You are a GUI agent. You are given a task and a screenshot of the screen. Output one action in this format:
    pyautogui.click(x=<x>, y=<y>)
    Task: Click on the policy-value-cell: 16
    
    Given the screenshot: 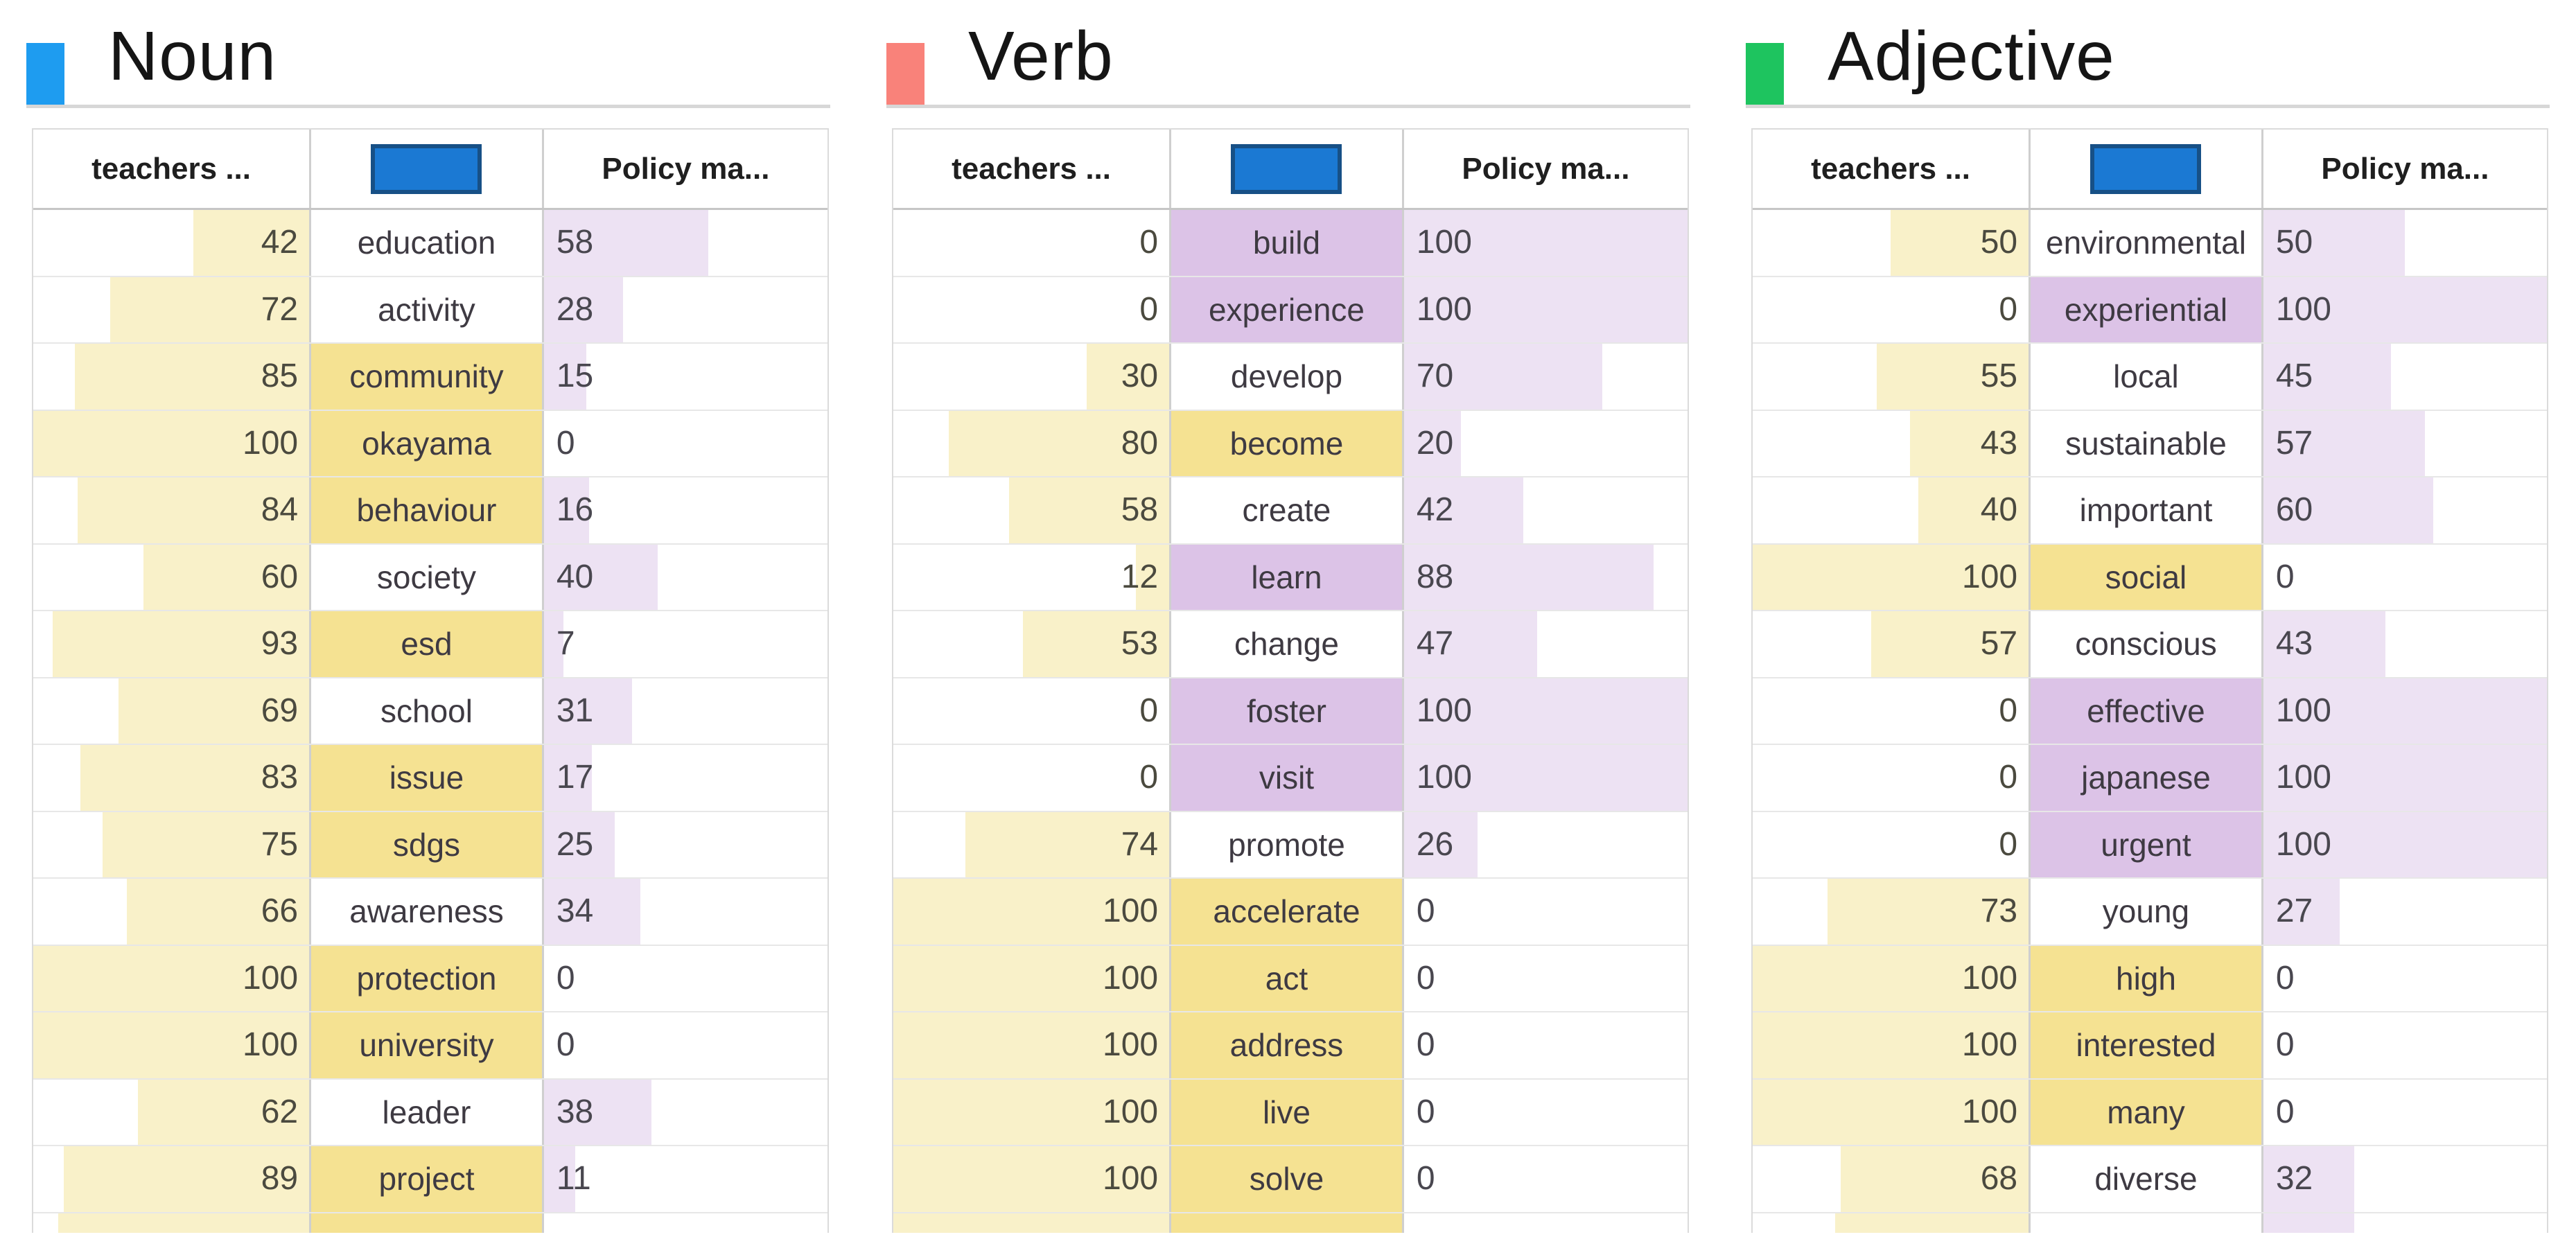 What is the action you would take?
    pyautogui.click(x=685, y=510)
    